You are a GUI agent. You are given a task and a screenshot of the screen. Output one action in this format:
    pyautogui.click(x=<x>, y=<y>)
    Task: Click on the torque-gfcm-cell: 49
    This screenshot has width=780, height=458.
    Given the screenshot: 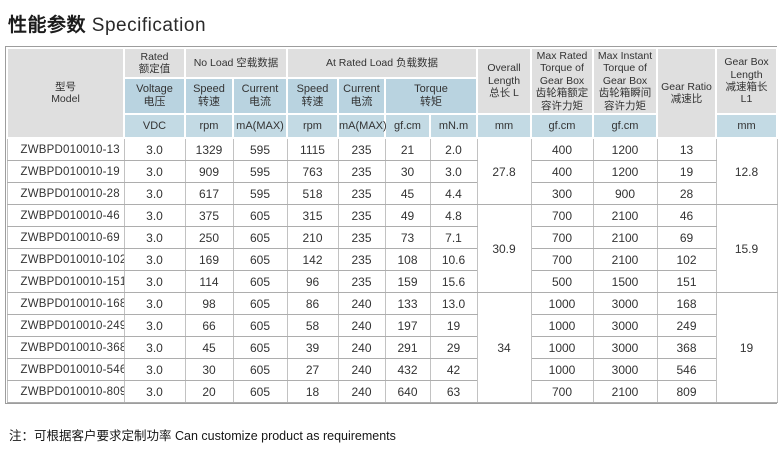 What is the action you would take?
    pyautogui.click(x=407, y=215)
    